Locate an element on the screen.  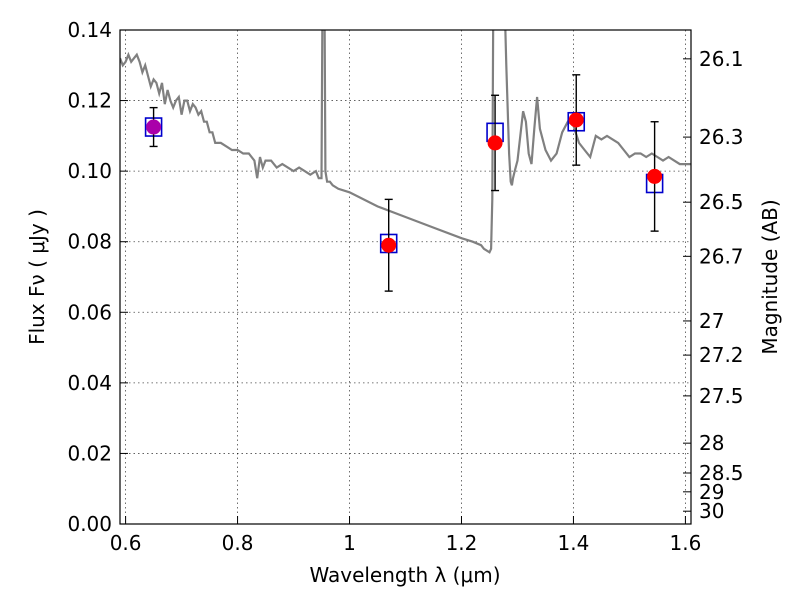
y2-tick-label: 26.3 is located at coordinates (721, 137).